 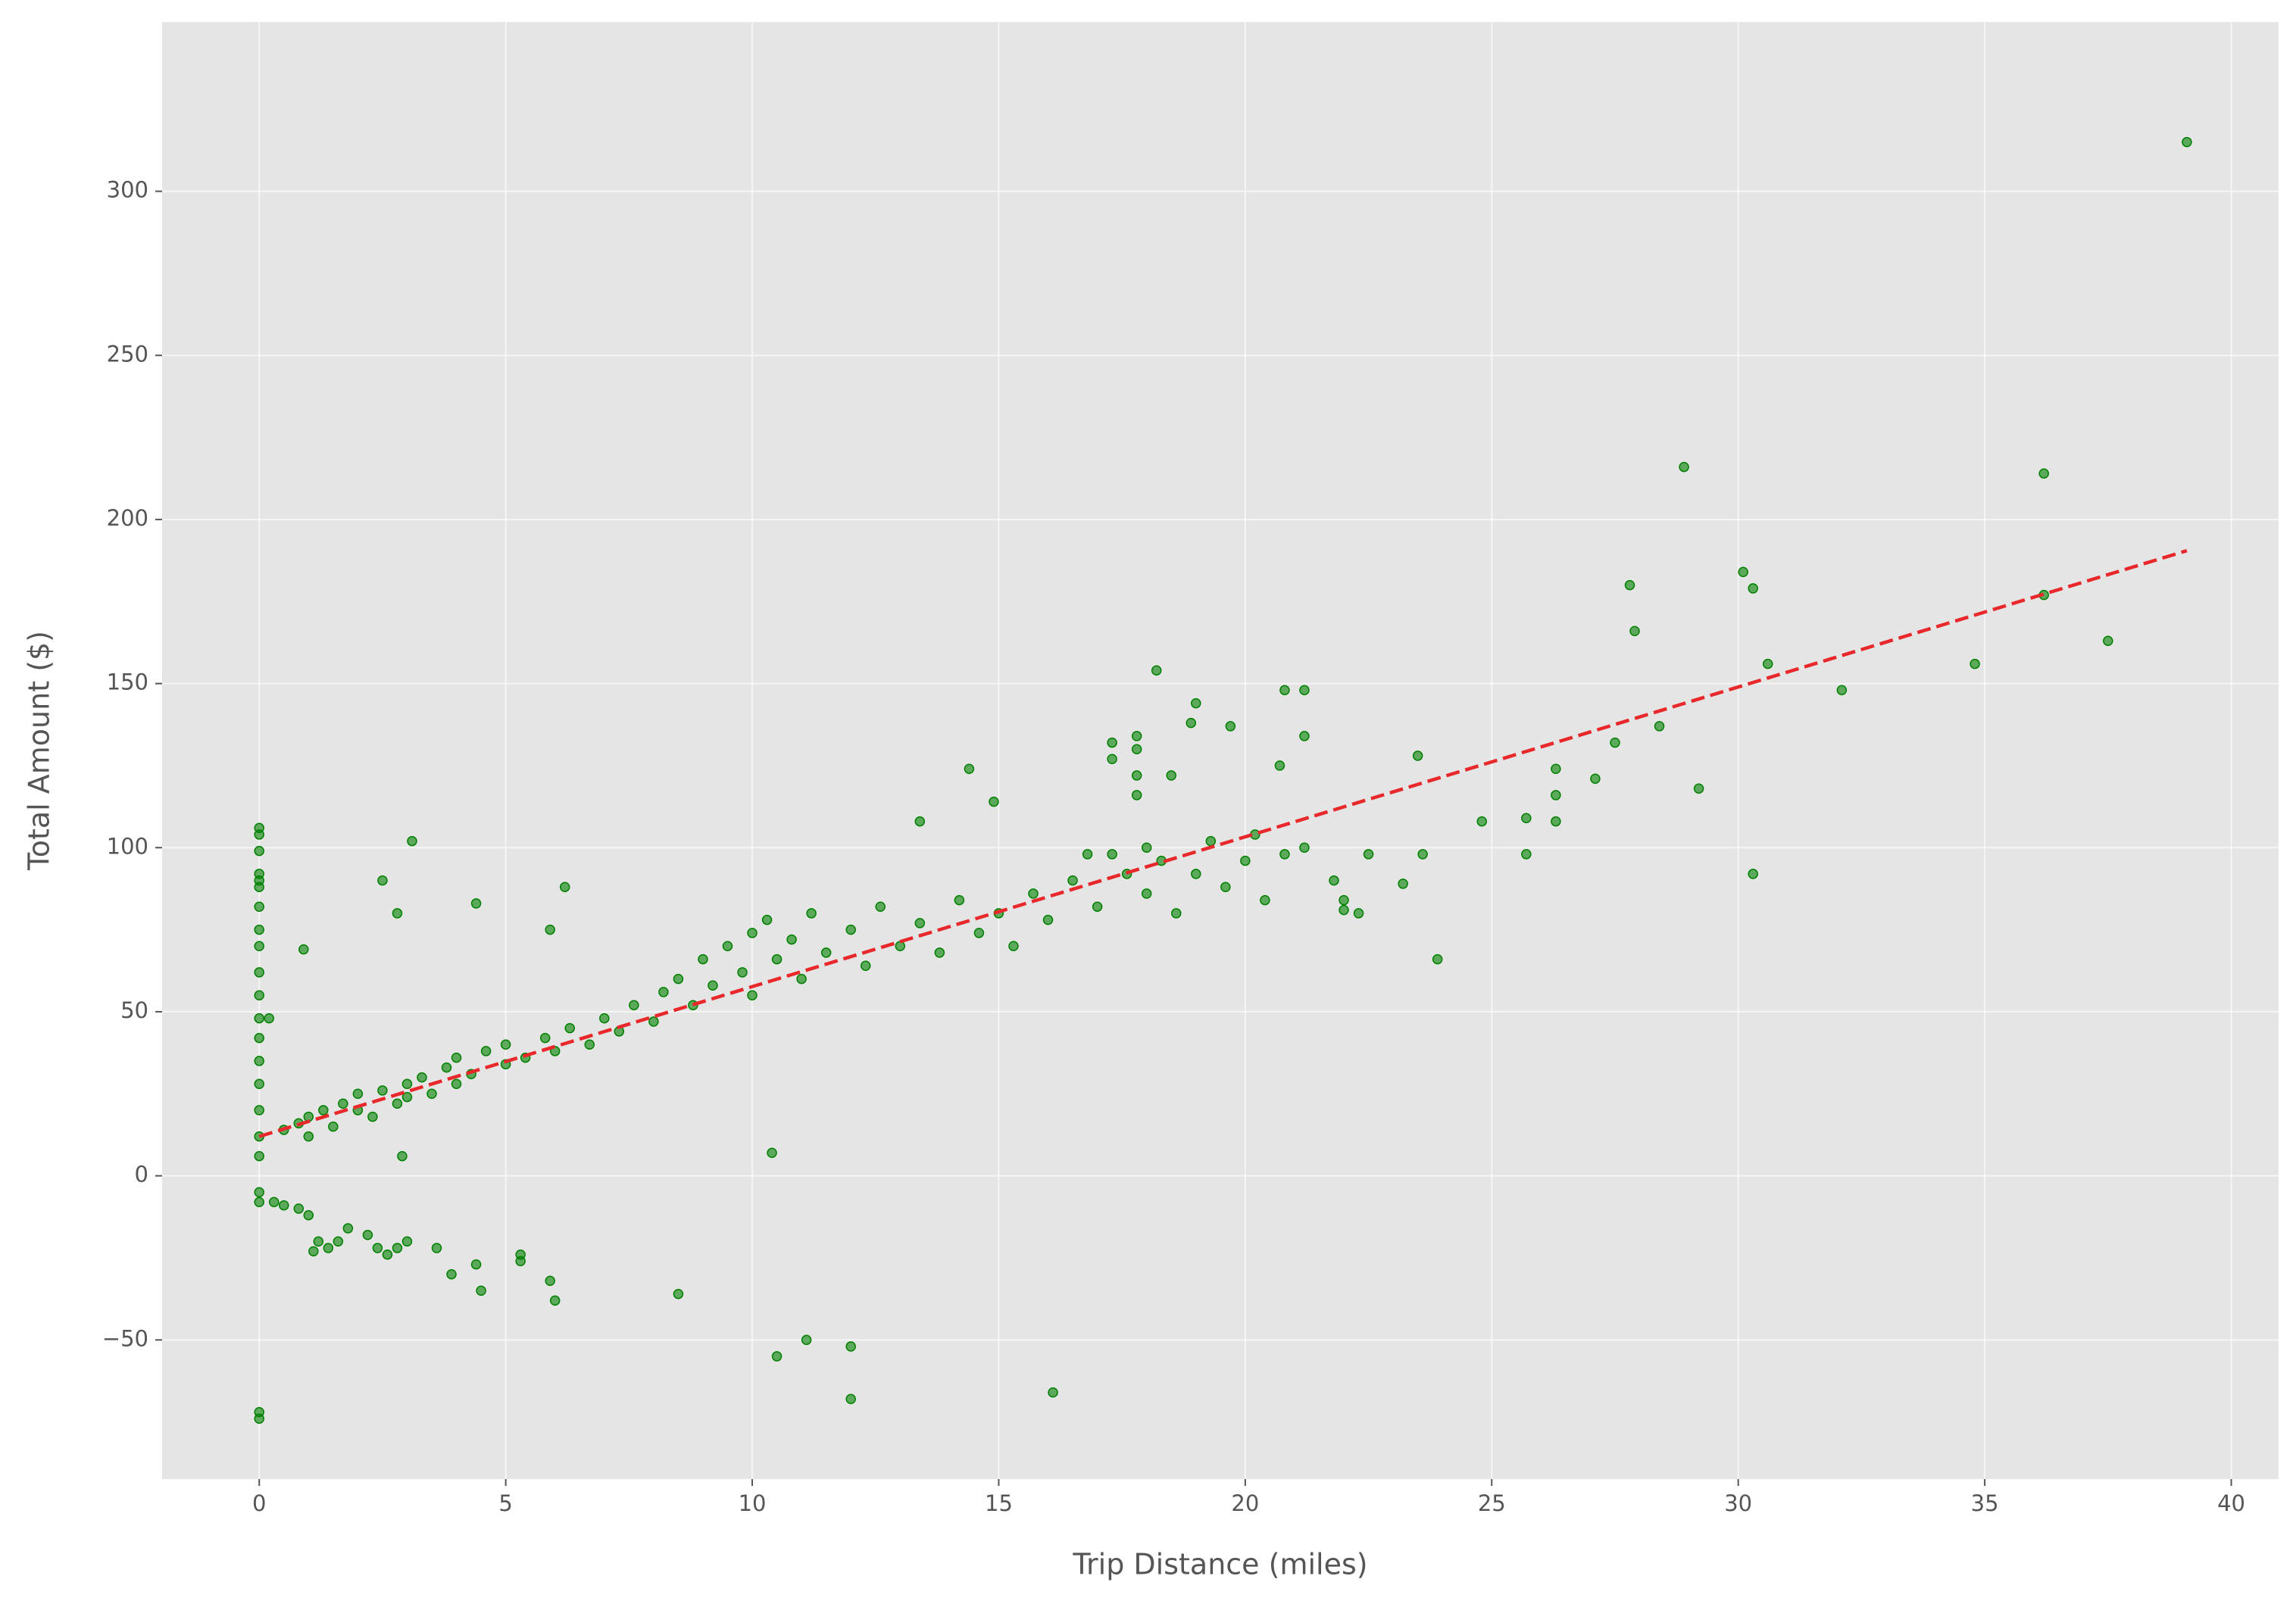 What do you see at coordinates (39, 751) in the screenshot?
I see `y-axis-label: Total Amount ($)` at bounding box center [39, 751].